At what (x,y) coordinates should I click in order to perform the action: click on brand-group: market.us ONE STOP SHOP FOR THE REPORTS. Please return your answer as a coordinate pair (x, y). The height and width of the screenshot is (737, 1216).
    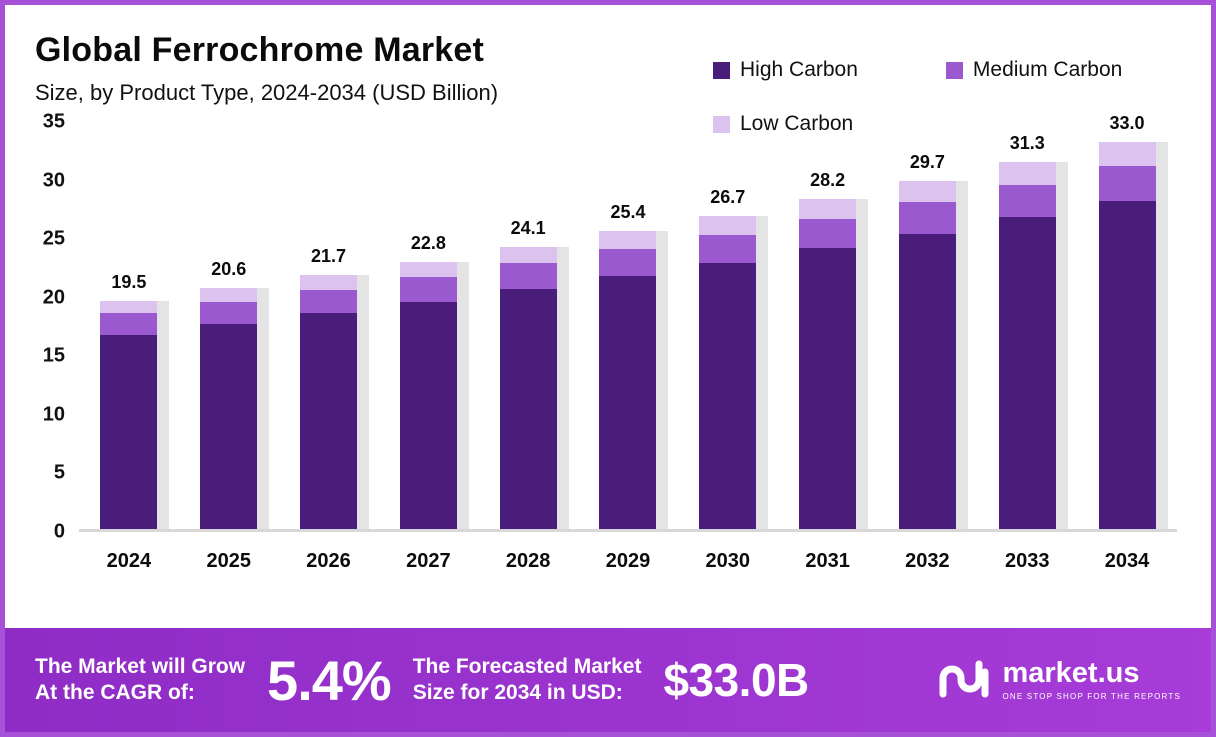
    Looking at the image, I should click on (1059, 680).